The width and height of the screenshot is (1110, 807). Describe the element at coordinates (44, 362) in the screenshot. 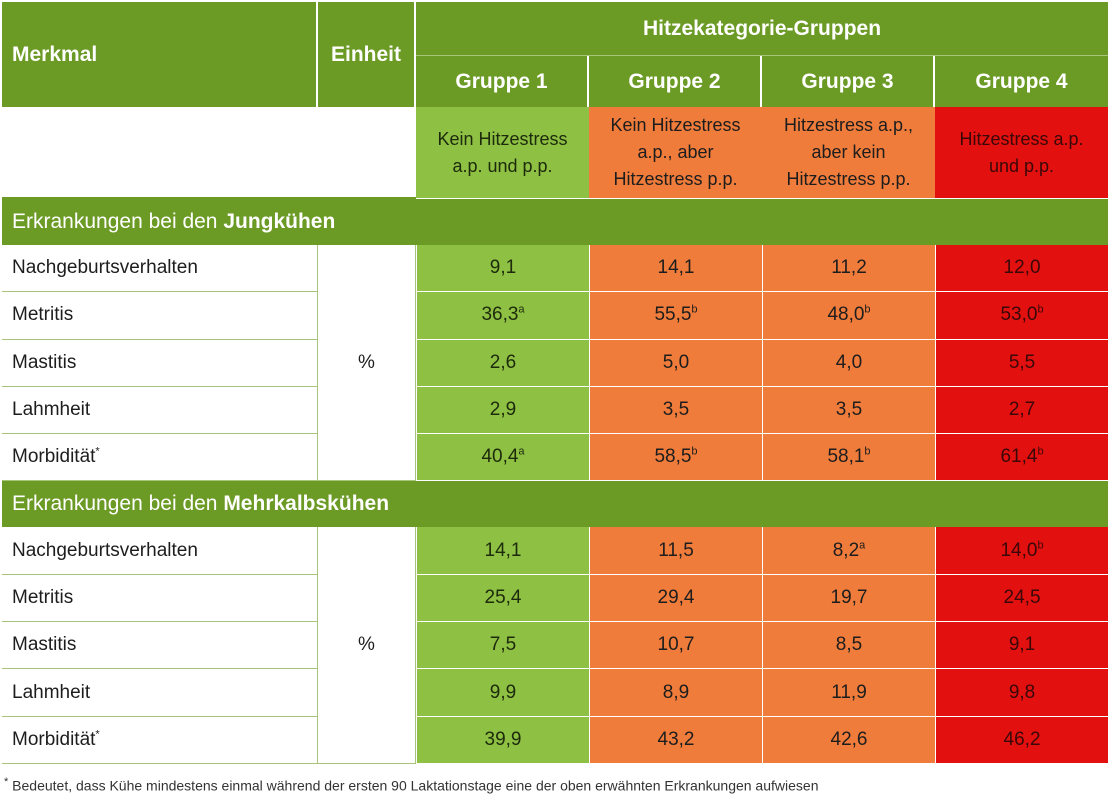

I see `row-label-text: Mastitis` at that location.